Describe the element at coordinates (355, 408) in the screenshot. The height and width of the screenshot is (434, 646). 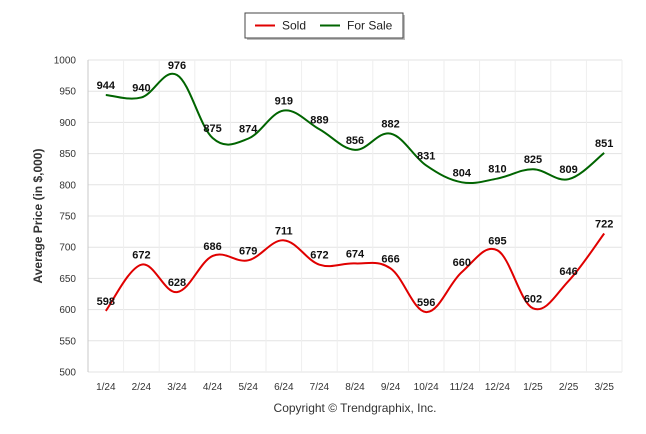
I see `copyright-footer: Copyright © Trendgraphix, Inc.` at that location.